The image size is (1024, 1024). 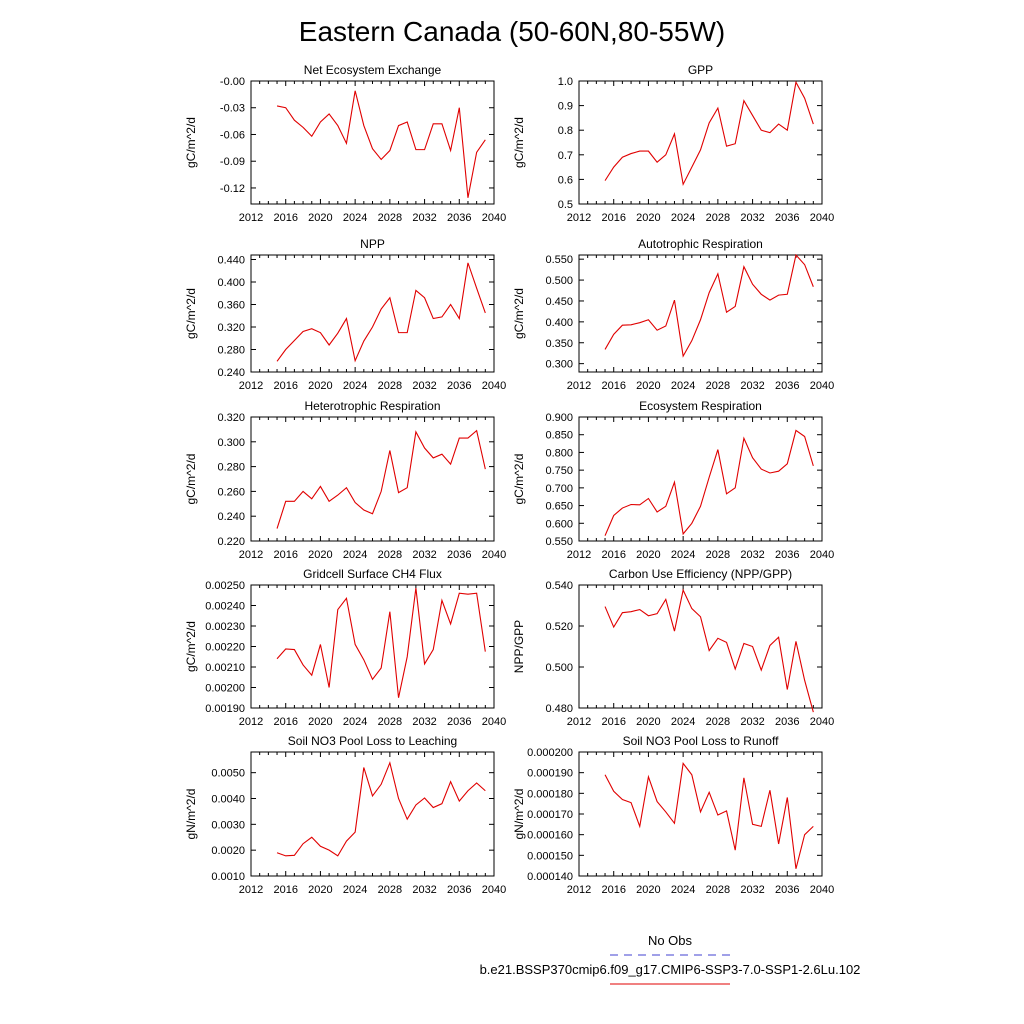 What do you see at coordinates (225, 607) in the screenshot?
I see `y-tick-label: 0.00240` at bounding box center [225, 607].